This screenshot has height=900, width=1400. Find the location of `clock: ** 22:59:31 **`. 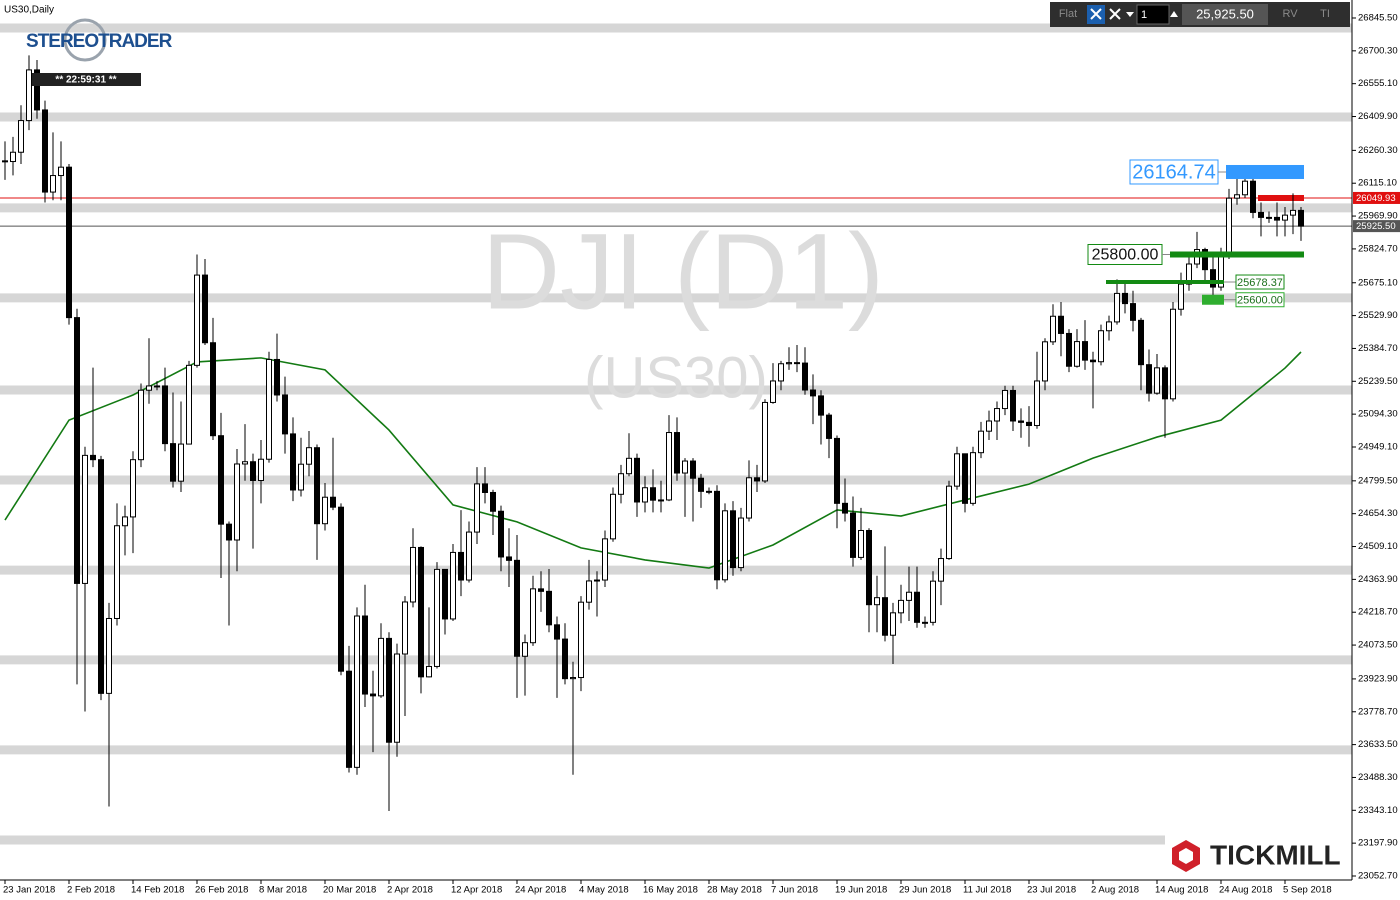

clock: ** 22:59:31 ** is located at coordinates (85, 80).